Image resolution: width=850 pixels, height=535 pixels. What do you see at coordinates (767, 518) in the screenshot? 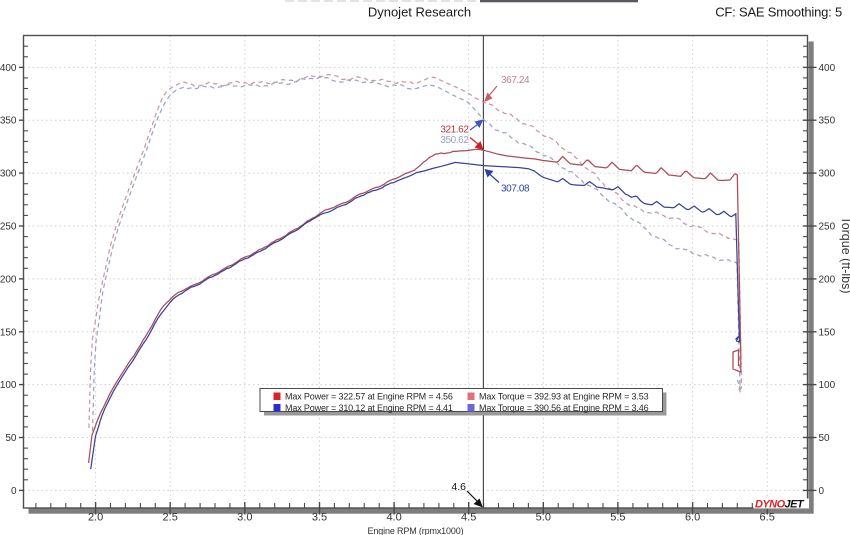
I see `svg-text: 6.5` at bounding box center [767, 518].